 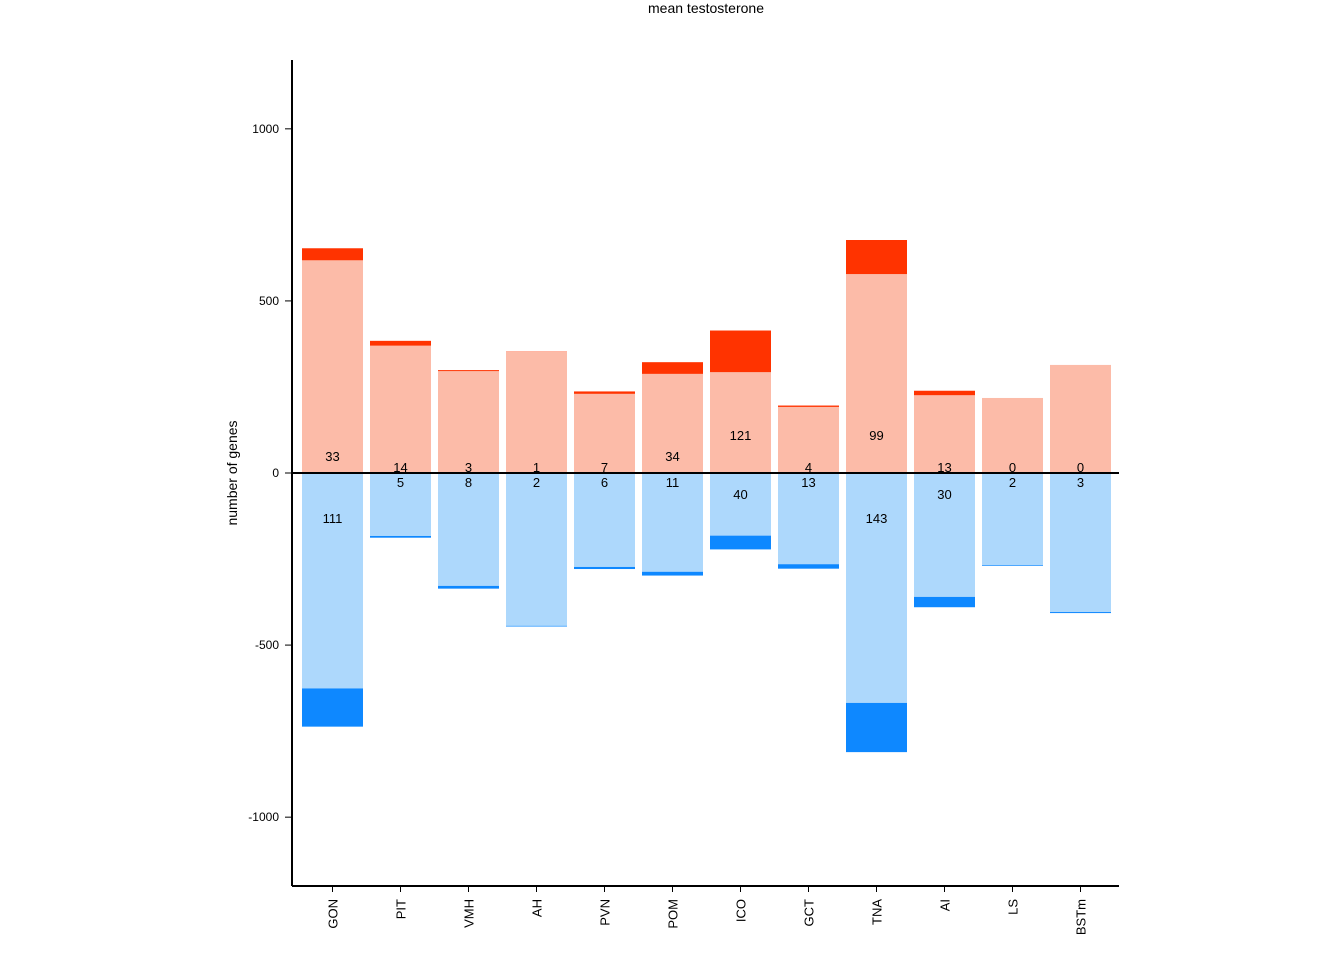 What do you see at coordinates (672, 574) in the screenshot?
I see `bar-down-dark-pom` at bounding box center [672, 574].